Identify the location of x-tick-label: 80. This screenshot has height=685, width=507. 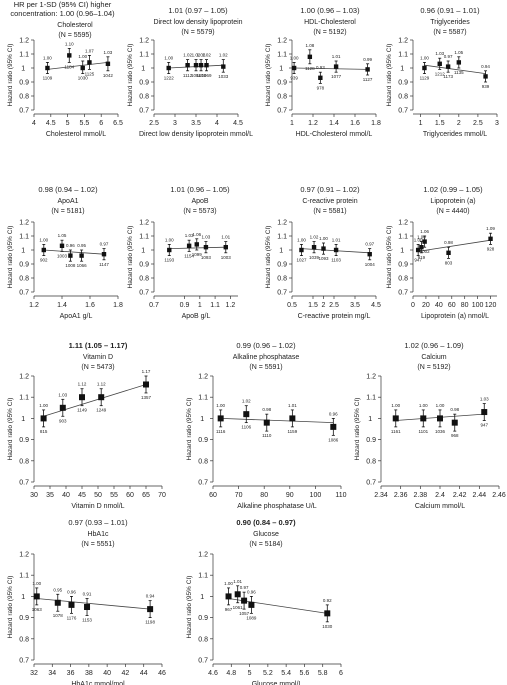
(264, 495).